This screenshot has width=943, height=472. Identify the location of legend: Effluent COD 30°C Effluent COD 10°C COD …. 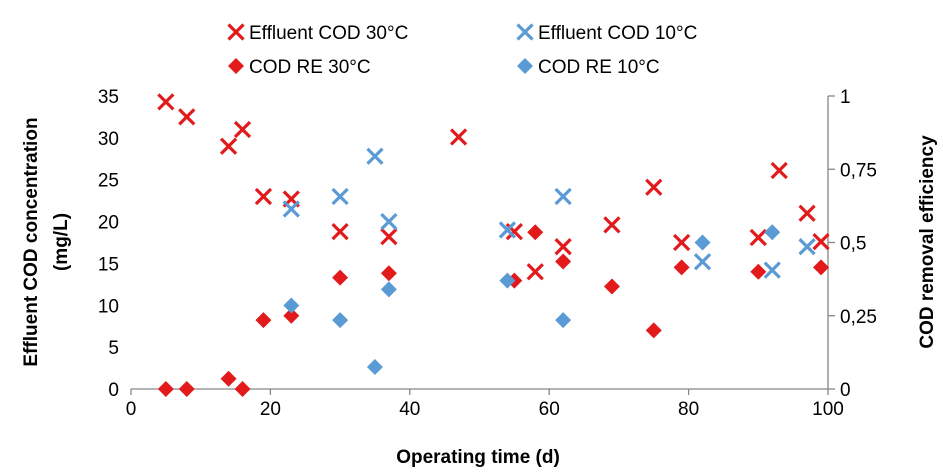
(462, 50).